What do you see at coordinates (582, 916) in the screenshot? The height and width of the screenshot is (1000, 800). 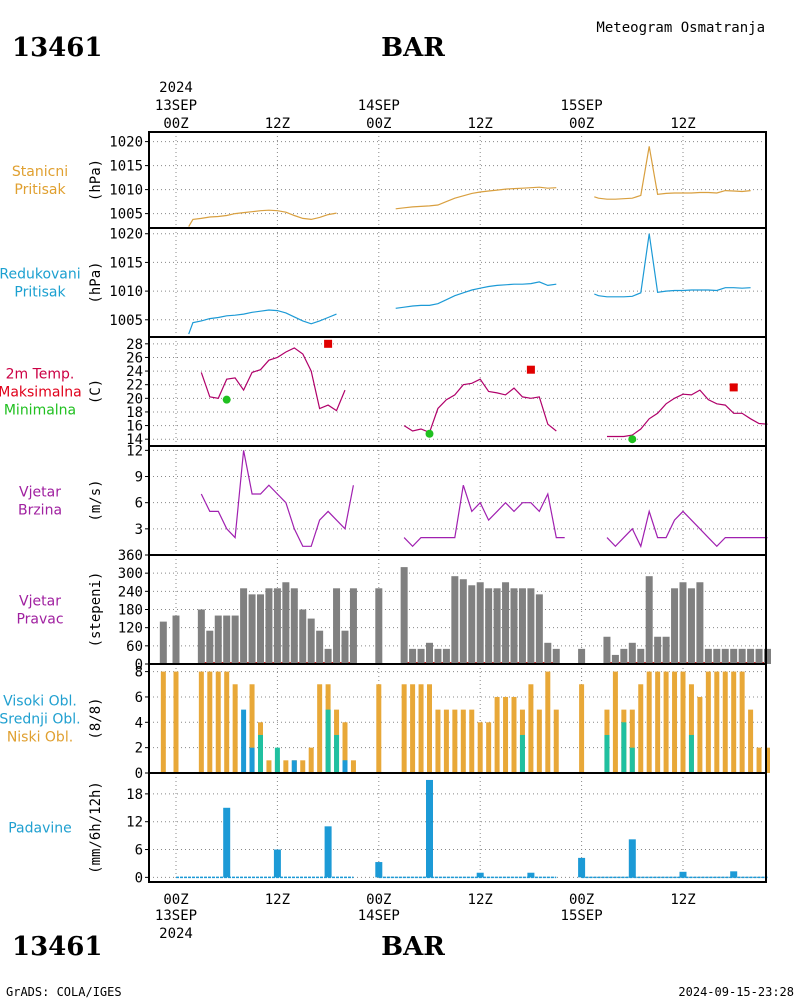 I see `bottom-tick-date: 15SEP` at bounding box center [582, 916].